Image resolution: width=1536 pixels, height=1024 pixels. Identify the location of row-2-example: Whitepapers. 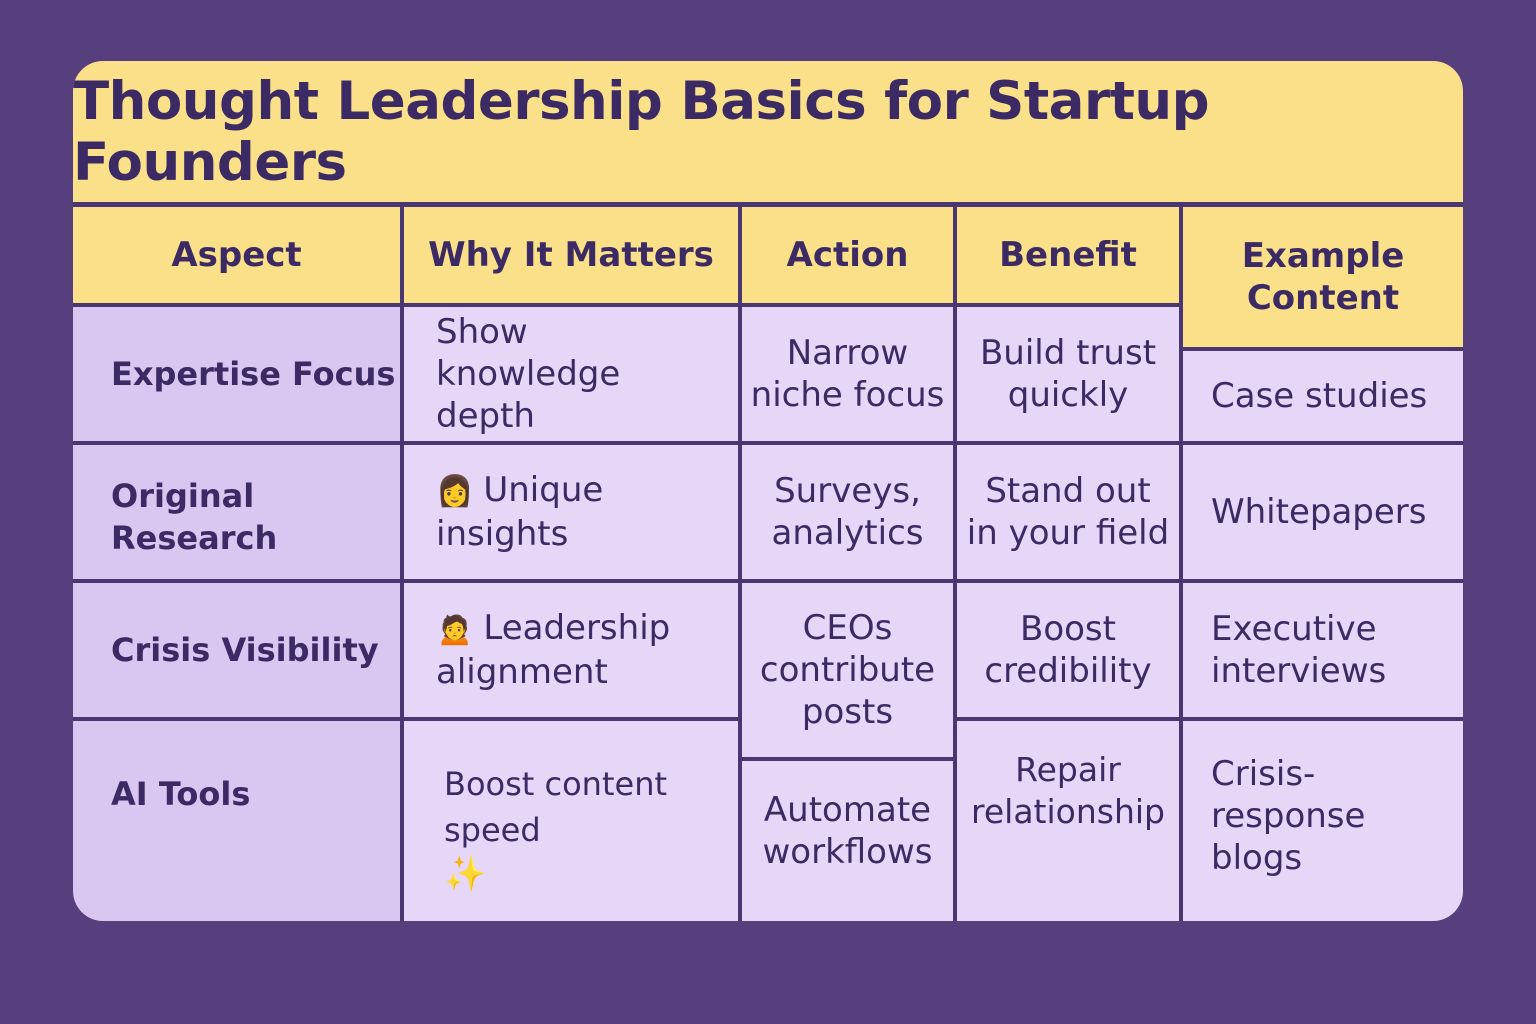
(1323, 512).